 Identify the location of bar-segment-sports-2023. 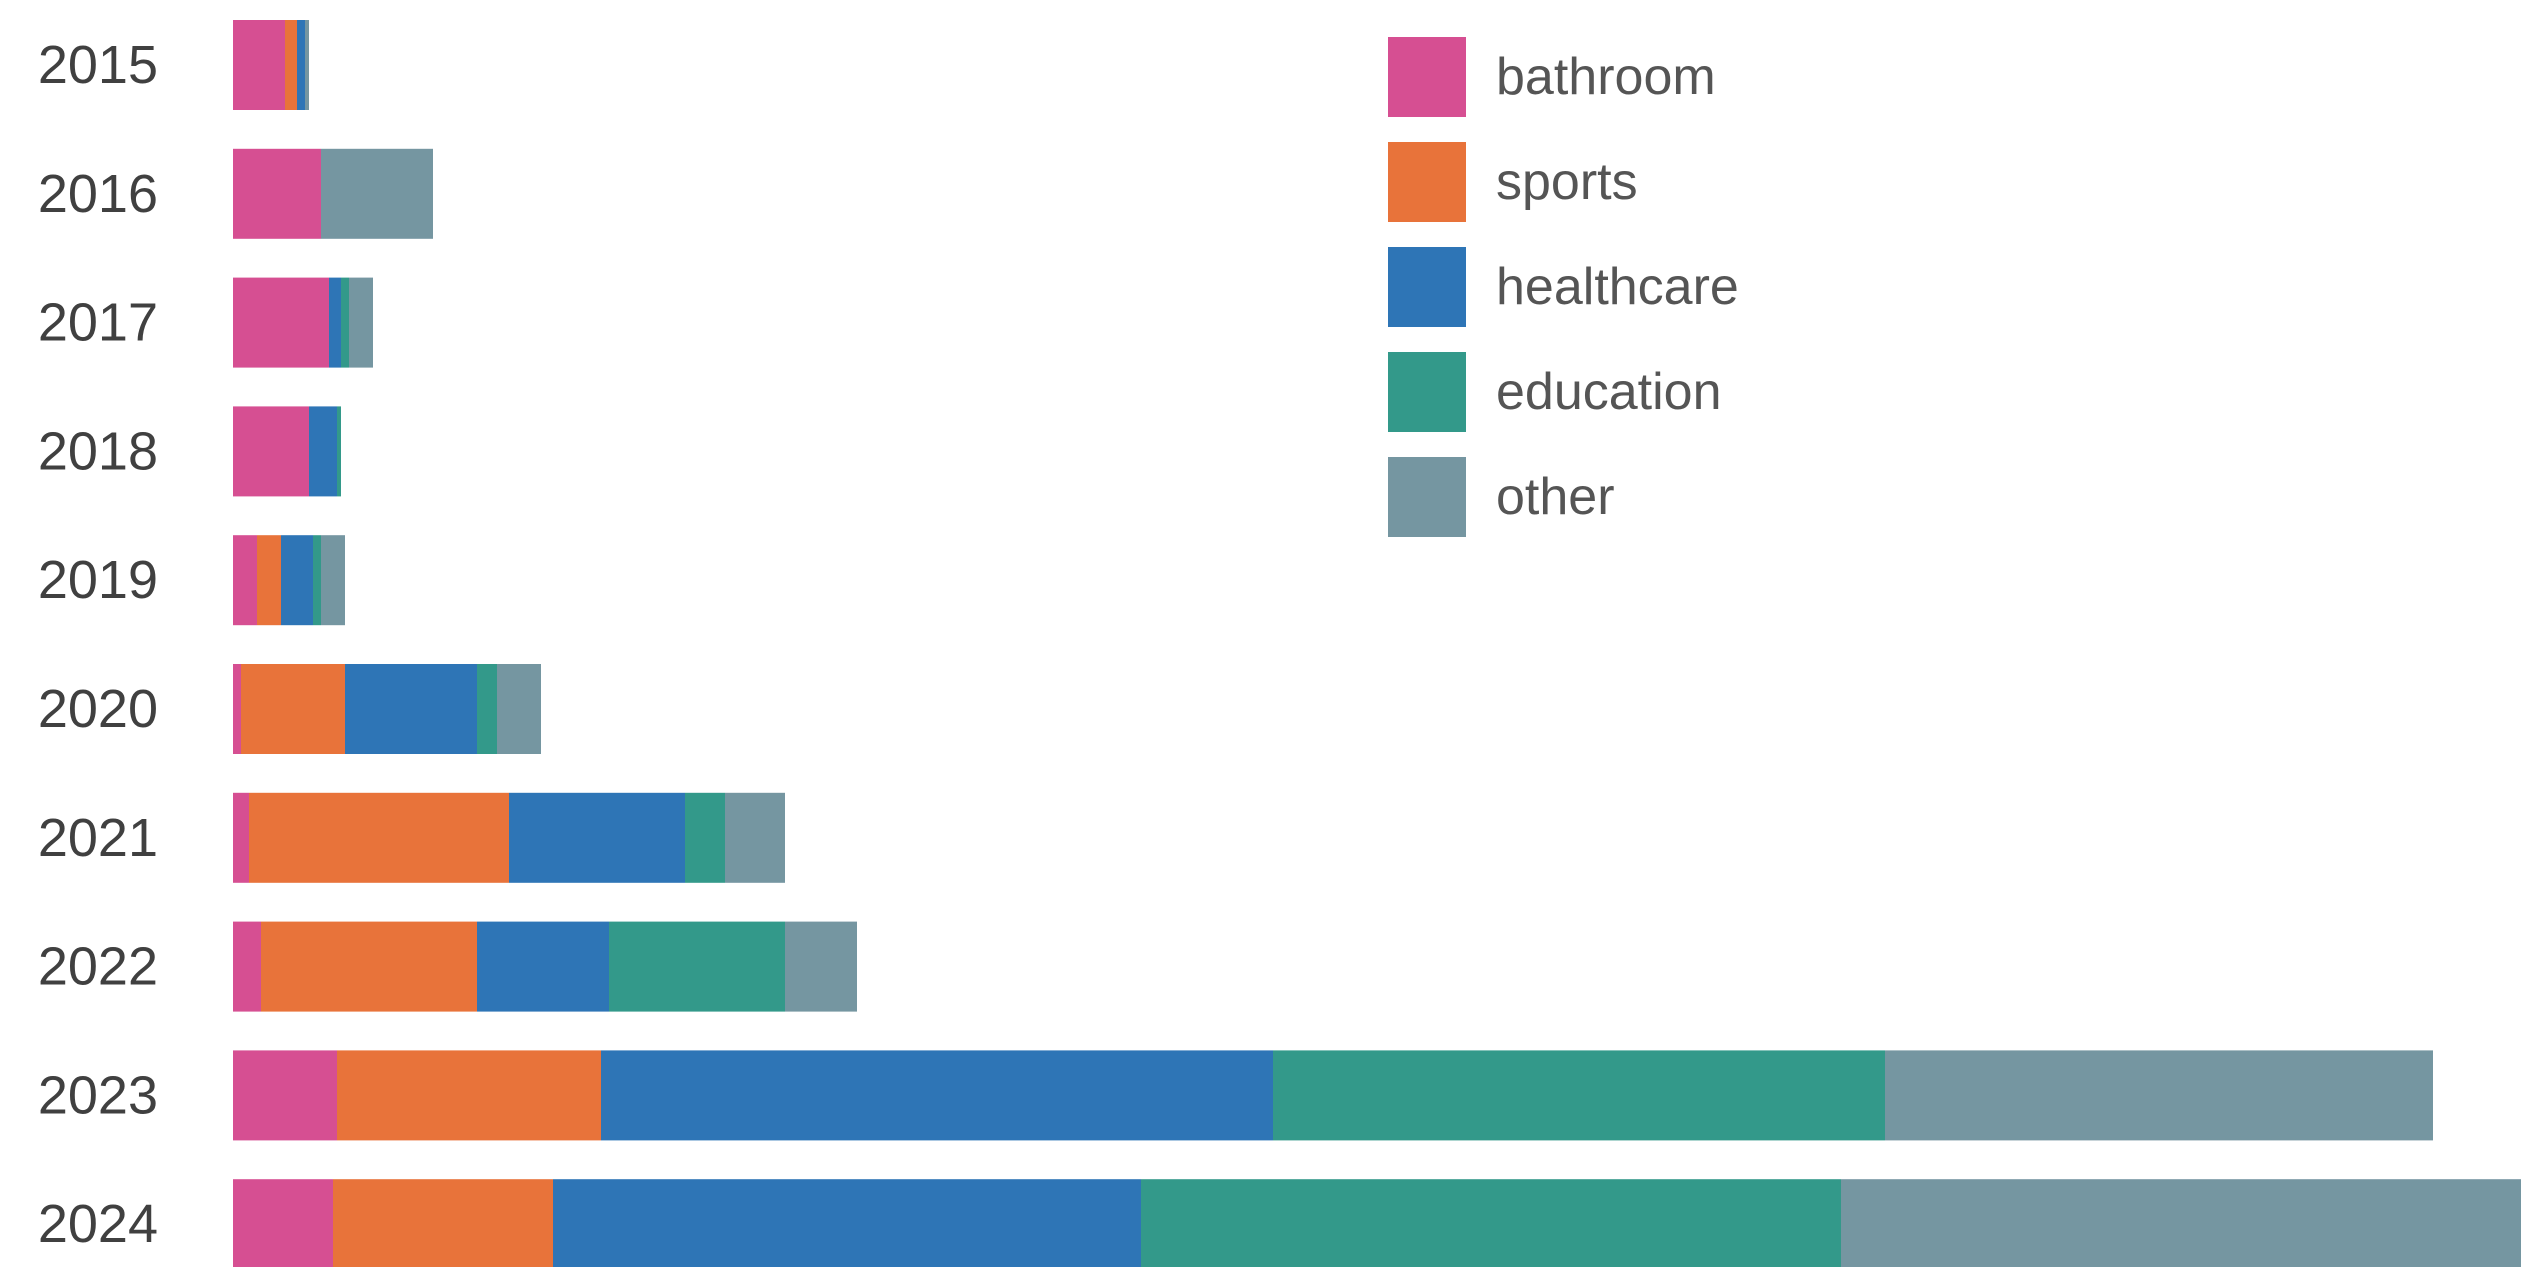
(469, 1095).